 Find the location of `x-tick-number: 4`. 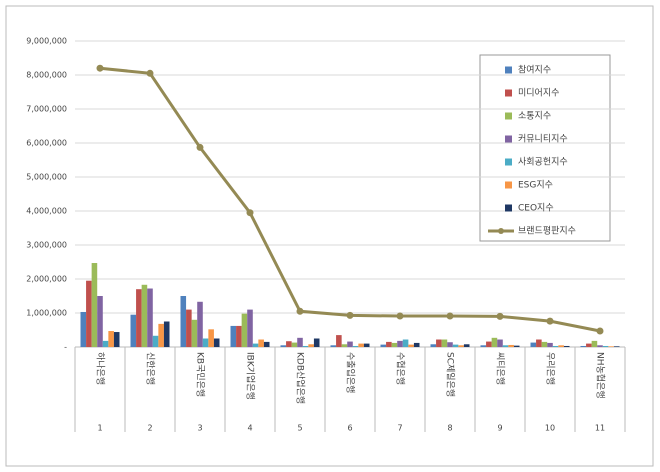

x-tick-number: 4 is located at coordinates (249, 428).